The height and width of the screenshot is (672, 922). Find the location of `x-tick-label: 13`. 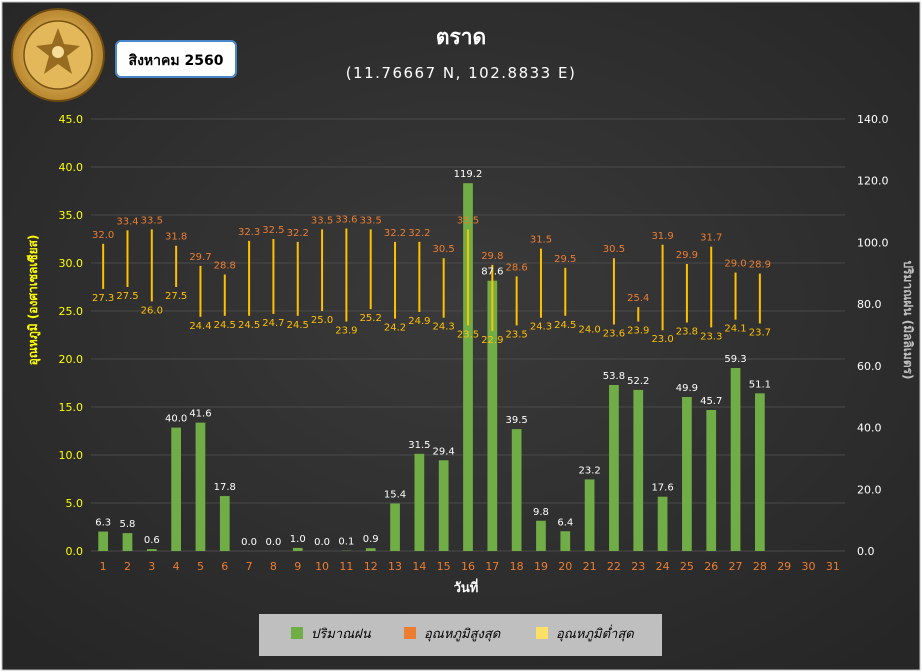

x-tick-label: 13 is located at coordinates (395, 566).